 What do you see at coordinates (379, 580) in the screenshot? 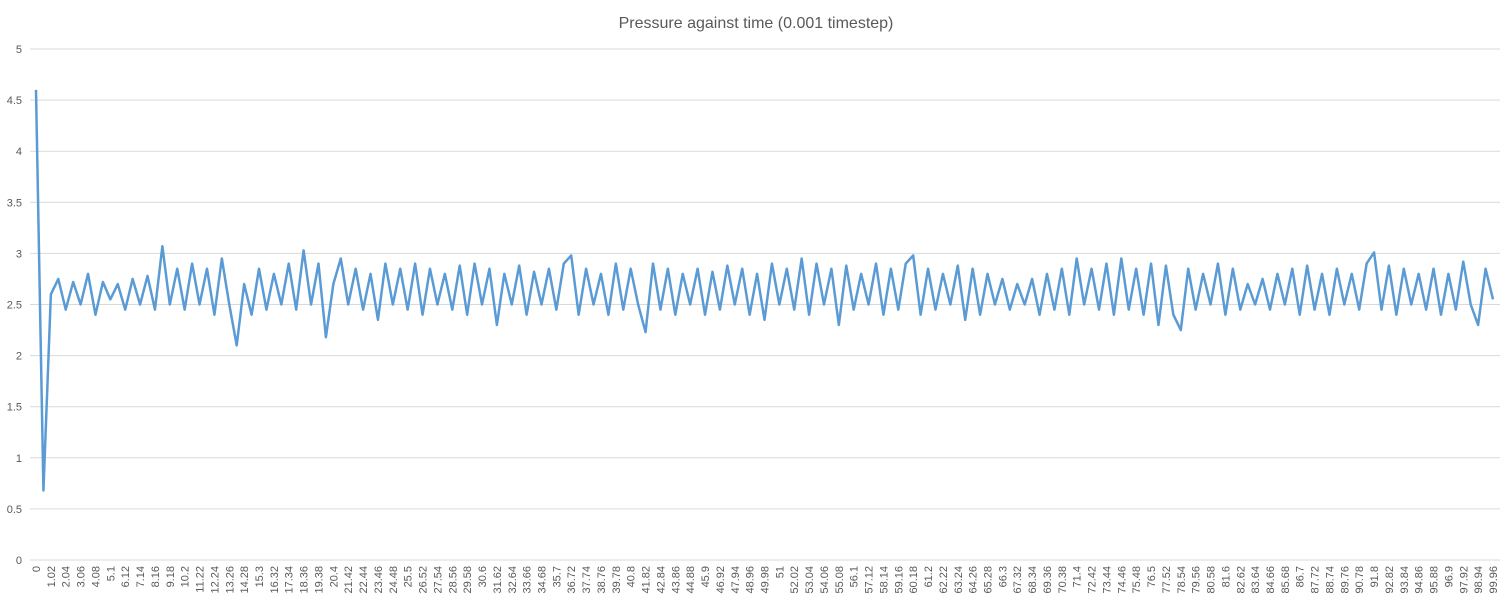
I see `x-tick-label: 23.46` at bounding box center [379, 580].